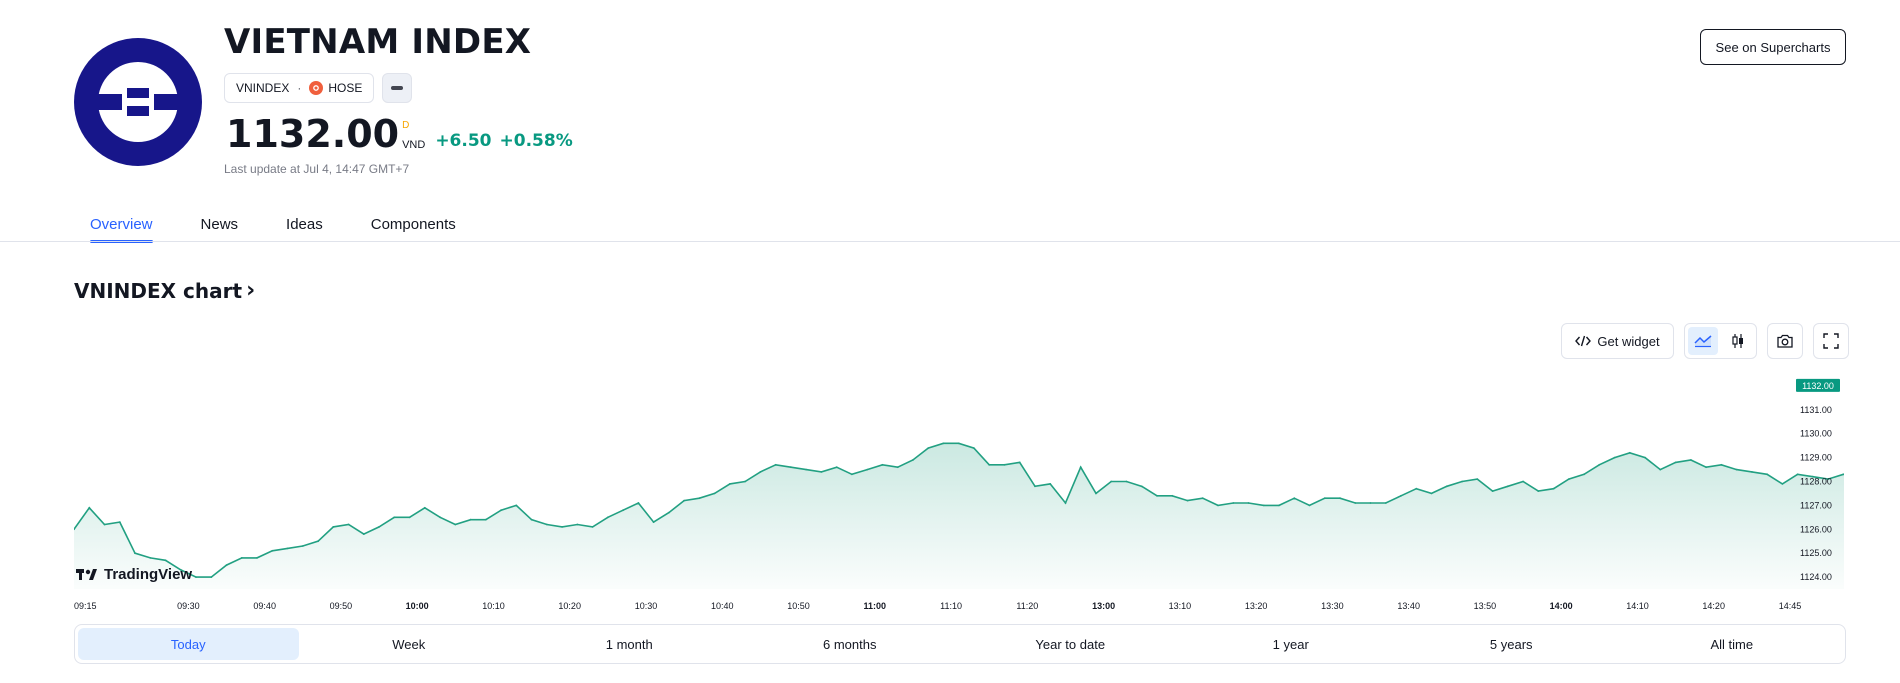 The width and height of the screenshot is (1900, 683). Describe the element at coordinates (409, 644) in the screenshot. I see `range-week: Week` at that location.